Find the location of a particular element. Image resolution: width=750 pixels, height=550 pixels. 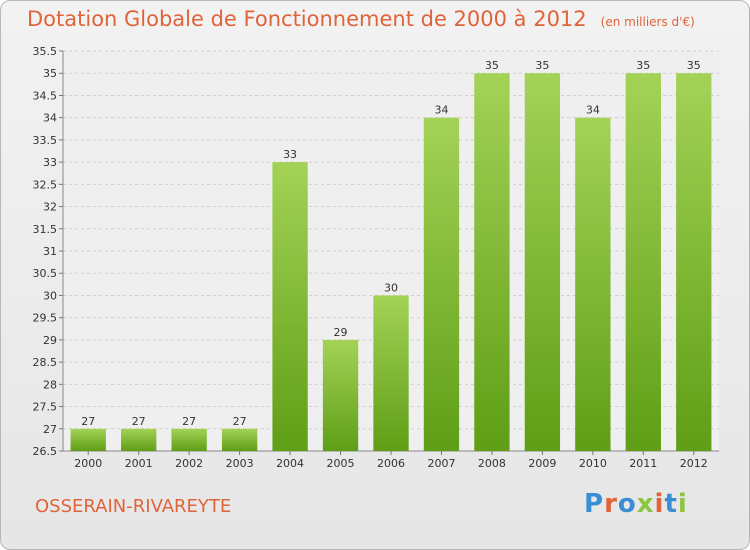

x-tick-label: 2004 is located at coordinates (290, 463).